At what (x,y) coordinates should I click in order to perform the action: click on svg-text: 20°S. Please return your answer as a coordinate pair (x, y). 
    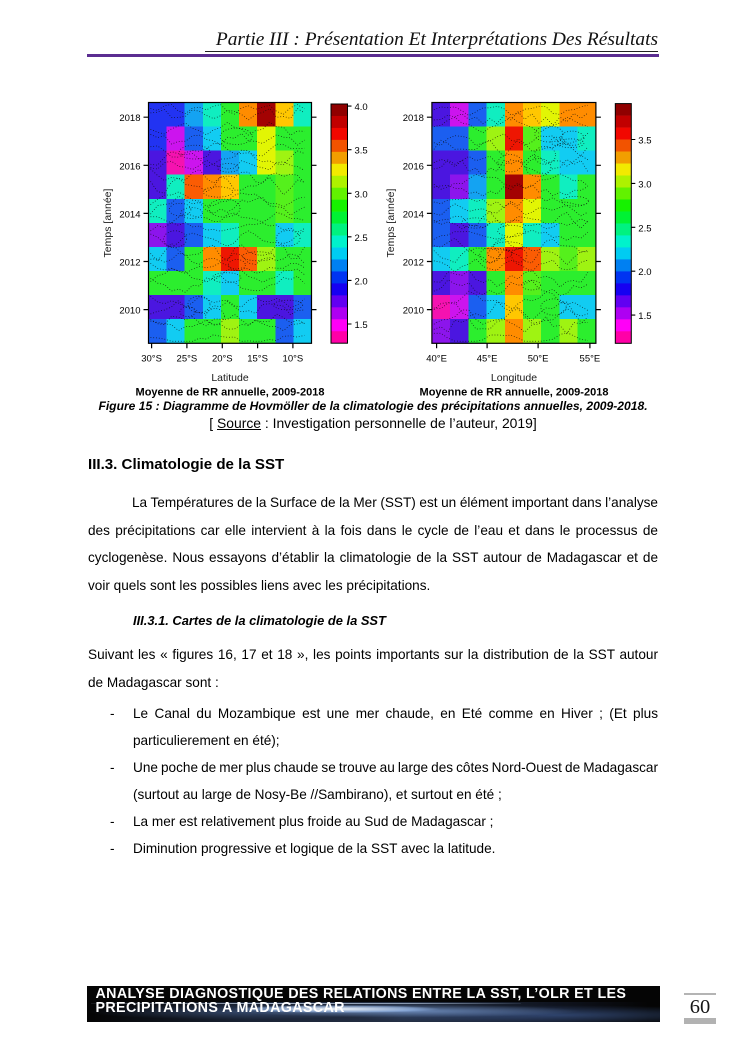
    Looking at the image, I should click on (222, 358).